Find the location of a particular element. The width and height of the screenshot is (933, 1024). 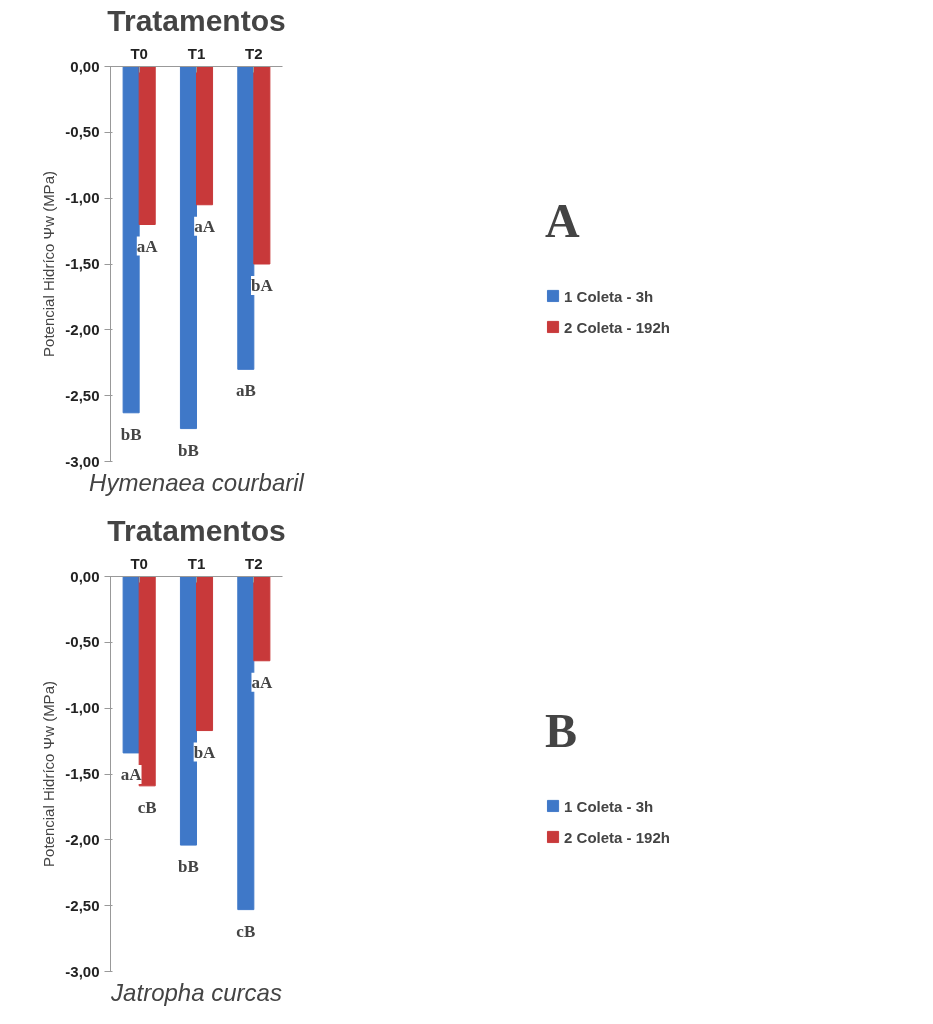

text: B is located at coordinates (562, 729).